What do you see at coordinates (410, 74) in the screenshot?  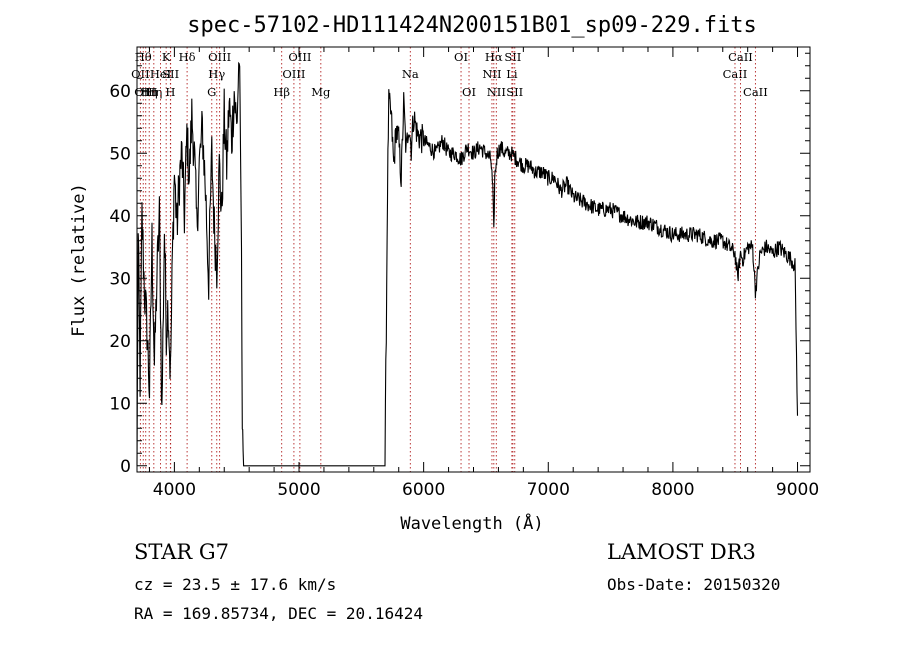 I see `spectral-line-label: Na` at bounding box center [410, 74].